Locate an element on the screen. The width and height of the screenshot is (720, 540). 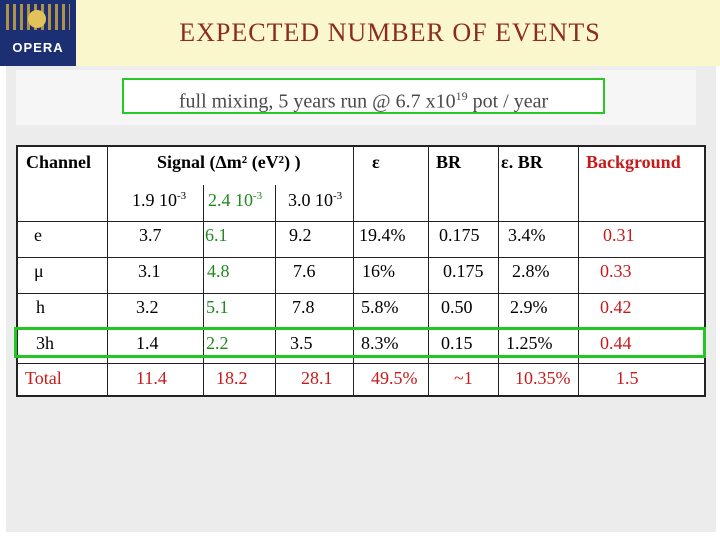
logo-text: OPERA is located at coordinates (38, 47).